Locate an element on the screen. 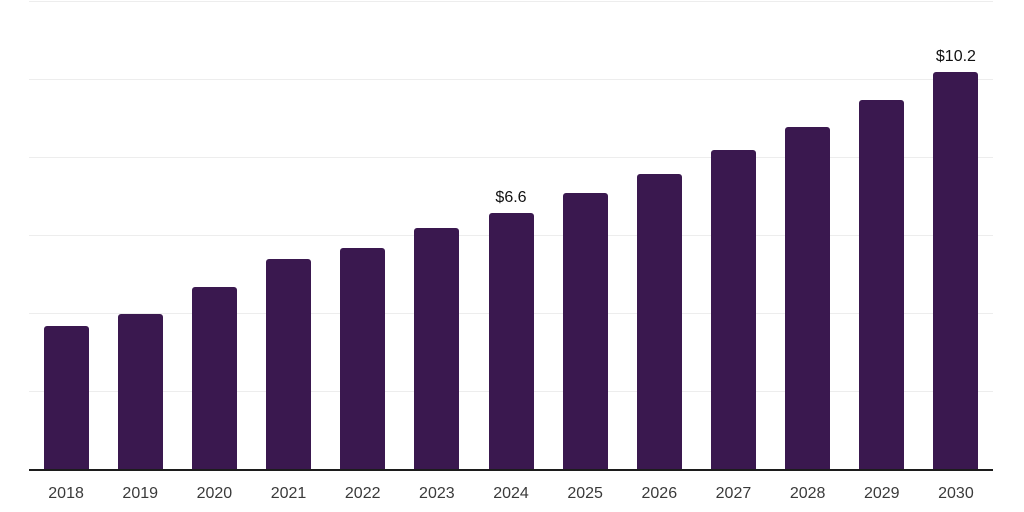  x-tick-label-2029: 2029 is located at coordinates (881, 493).